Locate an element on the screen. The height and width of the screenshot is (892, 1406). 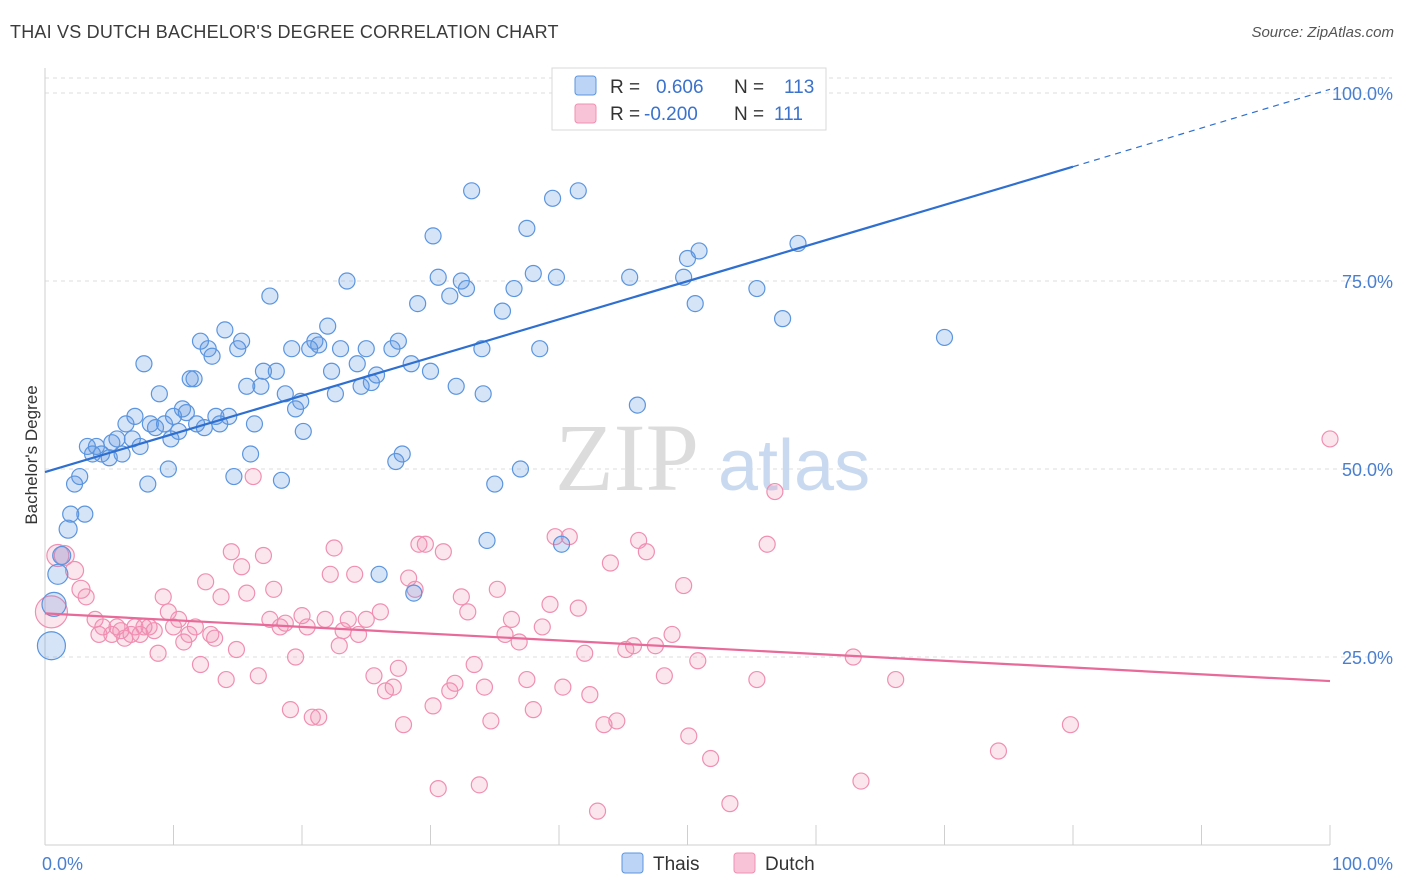
thais-r-label: R = is located at coordinates (625, 87).